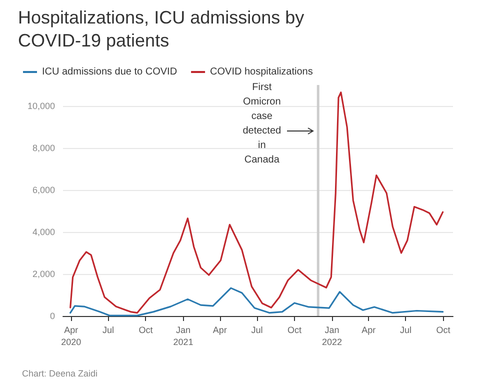 This screenshot has height=388, width=500. What do you see at coordinates (43, 190) in the screenshot?
I see `y-tick-label: 6,000` at bounding box center [43, 190].